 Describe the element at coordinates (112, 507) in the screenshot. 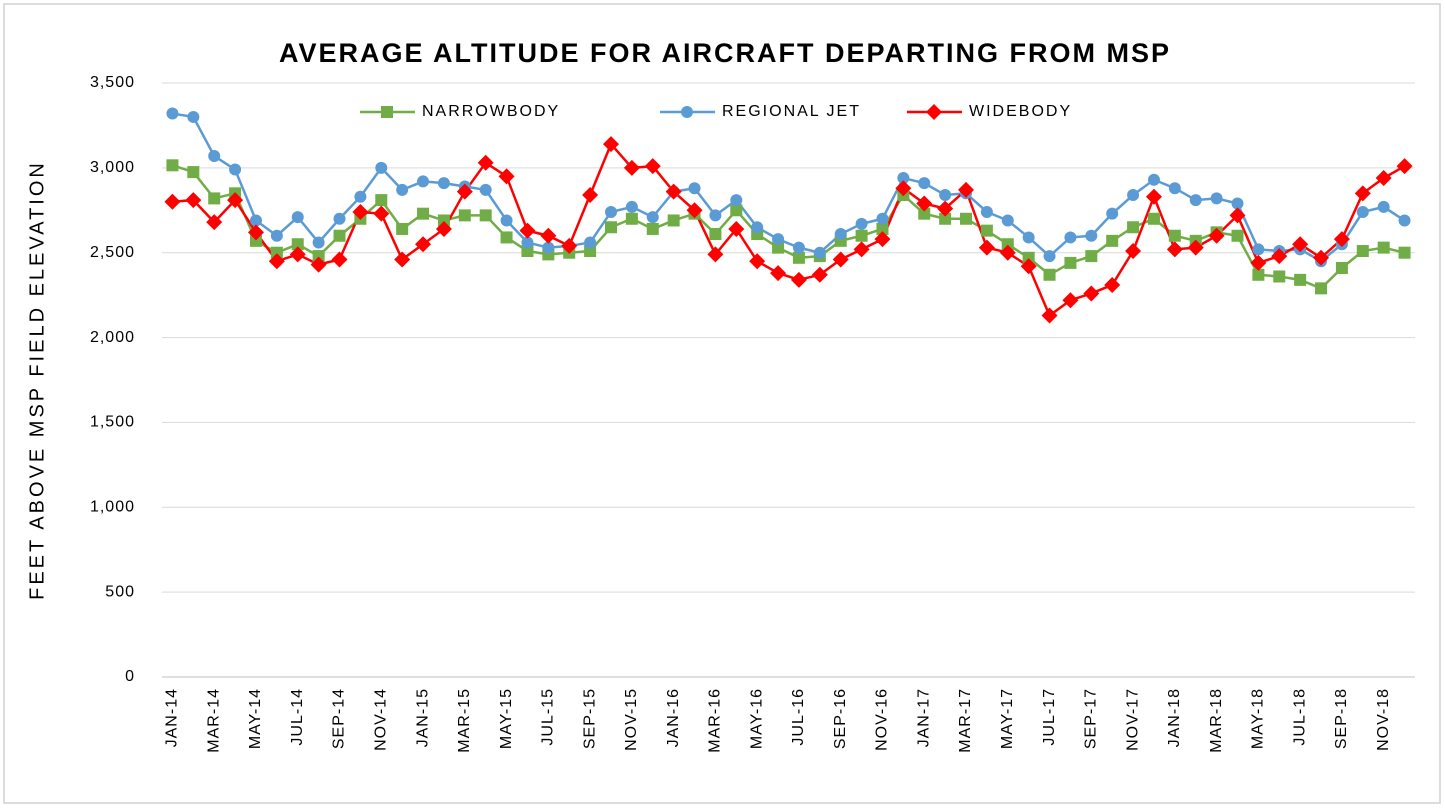

I see `y-tick-label: 1,000` at that location.